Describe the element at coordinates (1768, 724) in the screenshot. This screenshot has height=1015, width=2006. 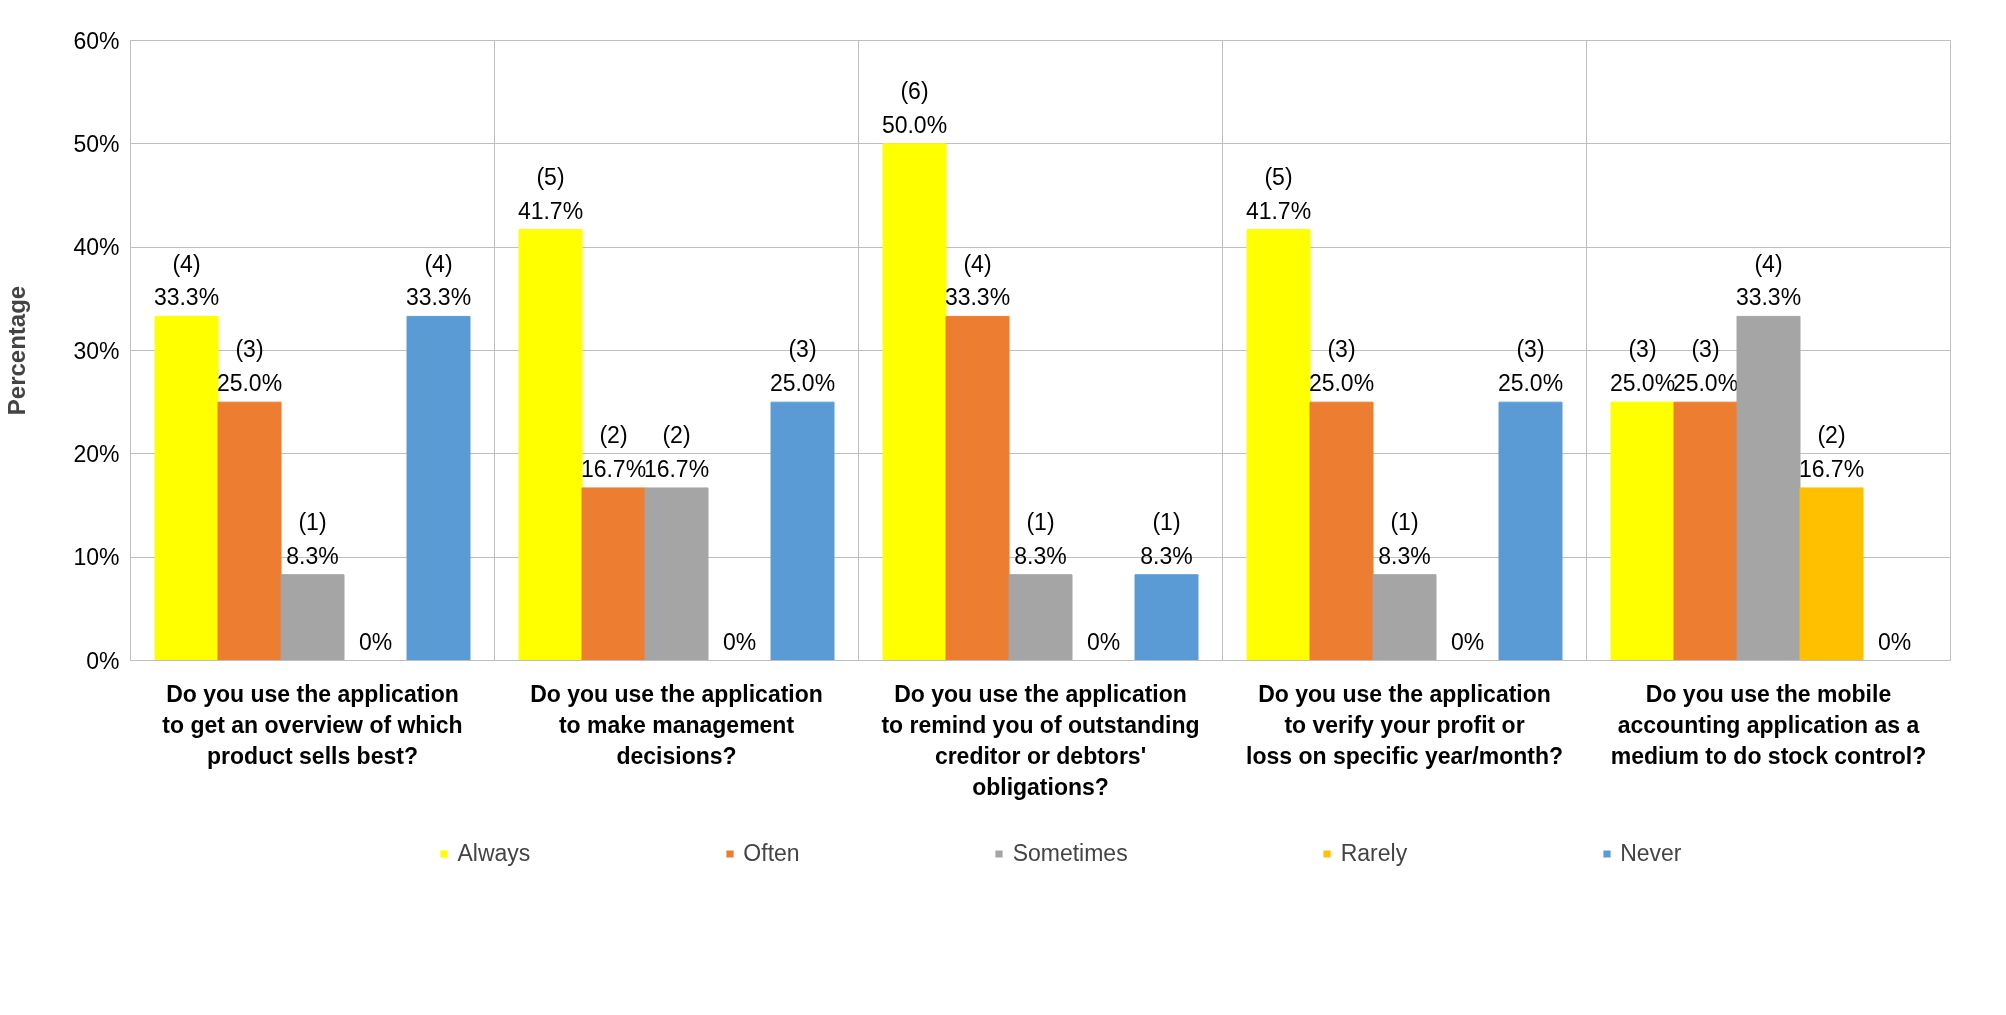
I see `x-tick-label: Do you use the mobile accounting application as a medium to do stock control?` at that location.